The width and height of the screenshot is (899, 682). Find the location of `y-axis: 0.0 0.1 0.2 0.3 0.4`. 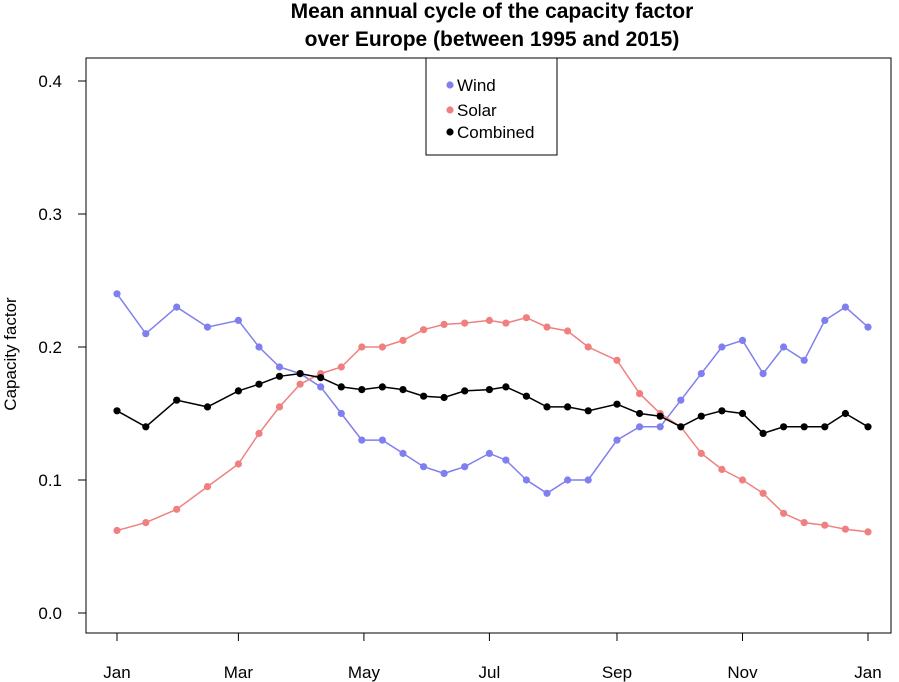

y-axis: 0.0 0.1 0.2 0.3 0.4 is located at coordinates (62, 347).